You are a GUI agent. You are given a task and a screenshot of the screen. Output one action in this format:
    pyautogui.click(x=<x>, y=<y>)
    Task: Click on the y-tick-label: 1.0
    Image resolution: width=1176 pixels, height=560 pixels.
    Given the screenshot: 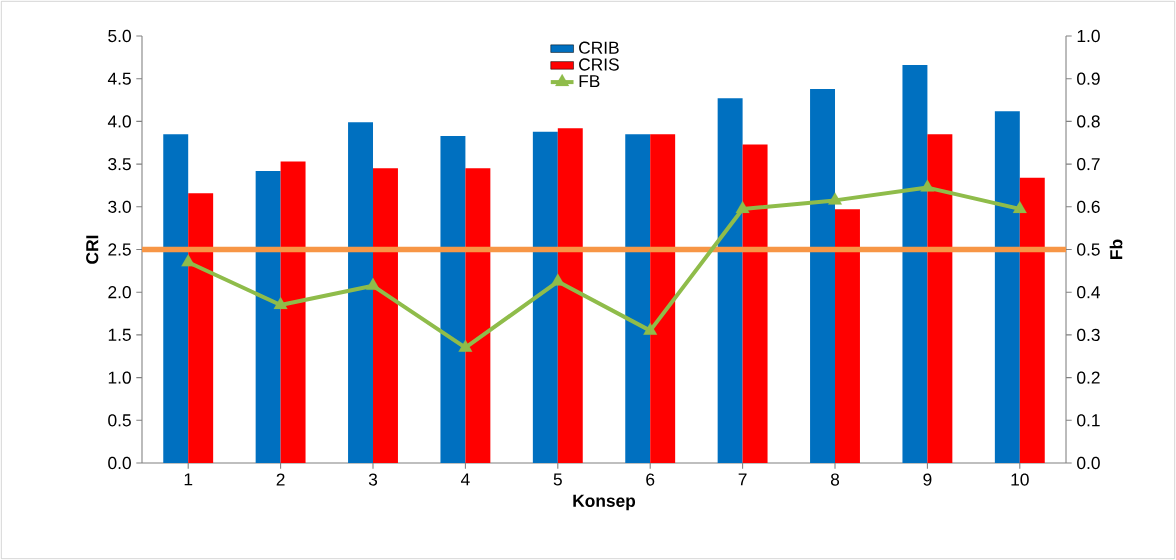 What is the action you would take?
    pyautogui.click(x=119, y=377)
    